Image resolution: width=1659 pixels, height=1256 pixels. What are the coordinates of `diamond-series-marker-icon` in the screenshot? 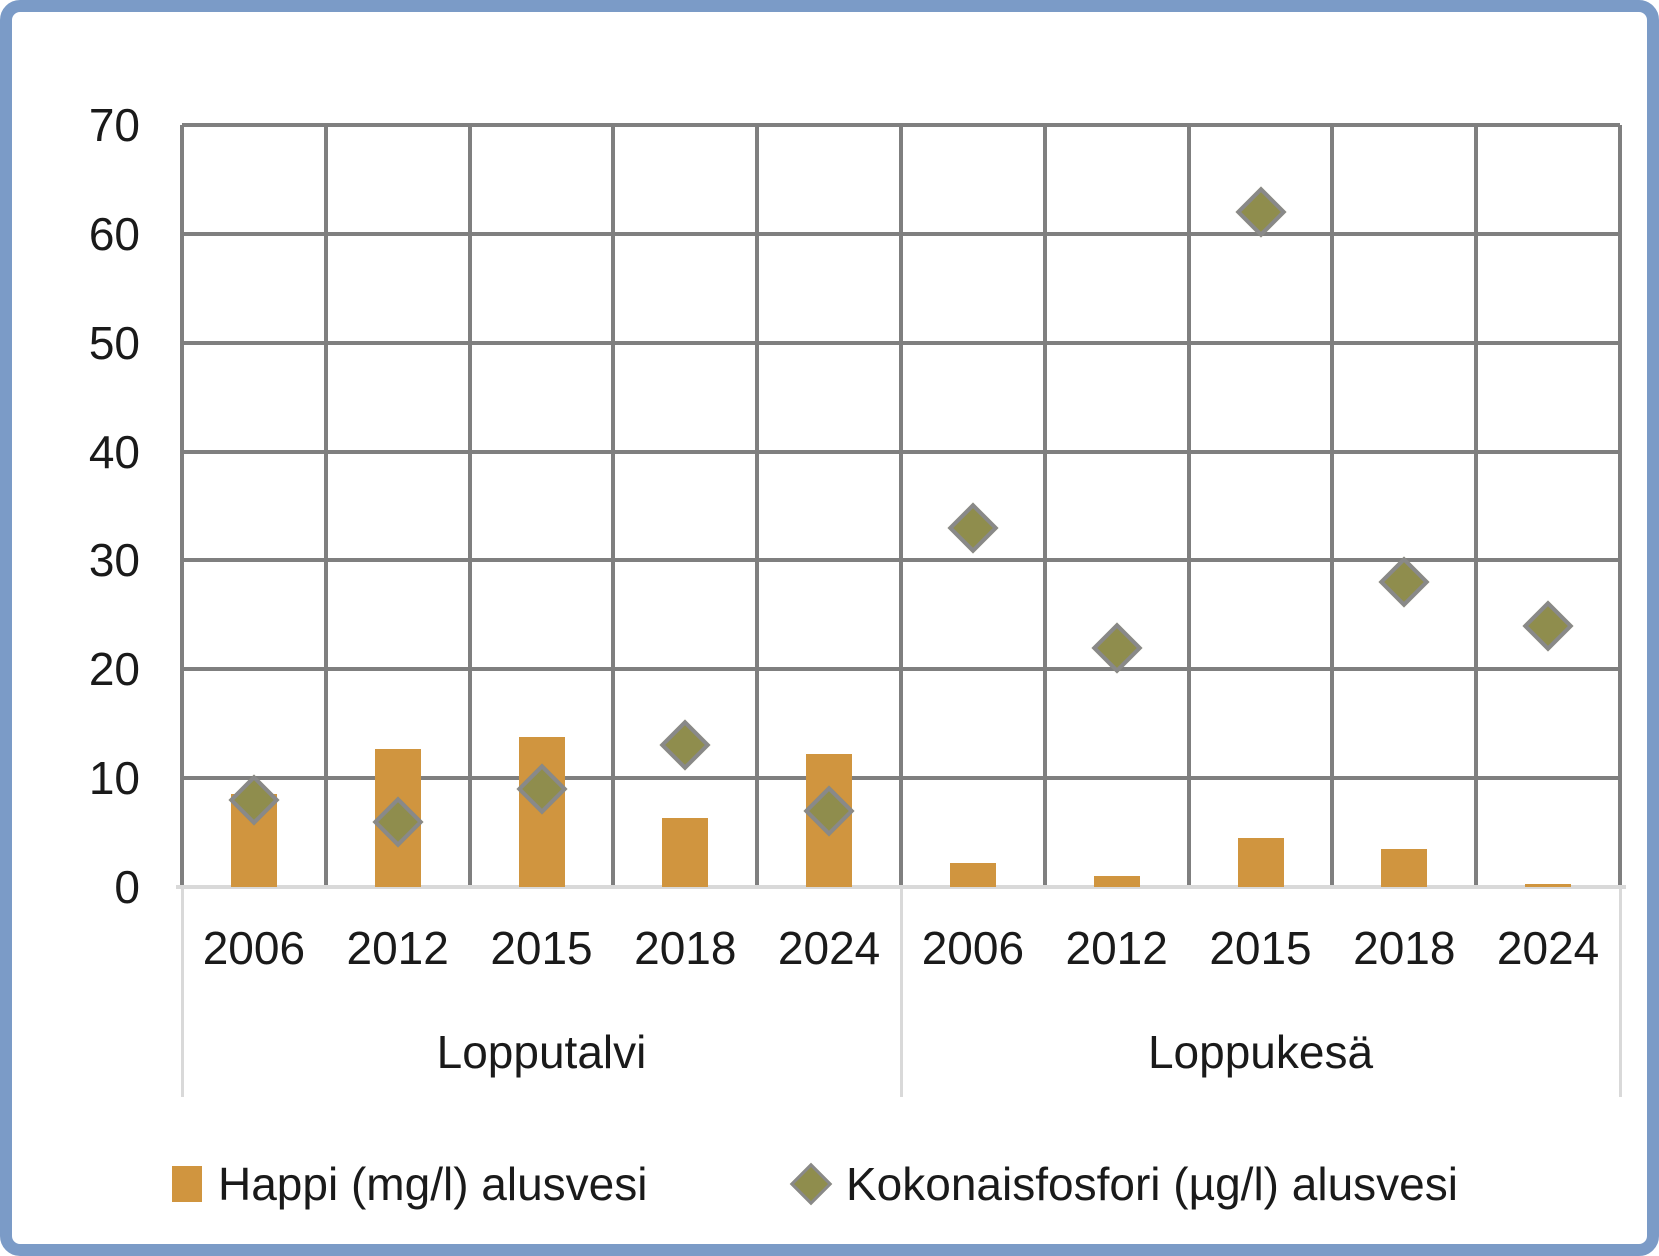 It's located at (811, 1184).